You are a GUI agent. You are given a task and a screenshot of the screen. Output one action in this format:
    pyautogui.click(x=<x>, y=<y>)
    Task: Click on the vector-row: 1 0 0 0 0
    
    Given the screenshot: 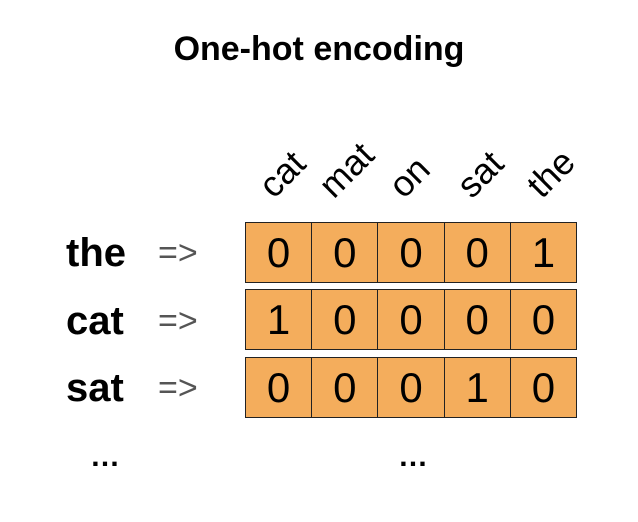 What is the action you would take?
    pyautogui.click(x=411, y=319)
    